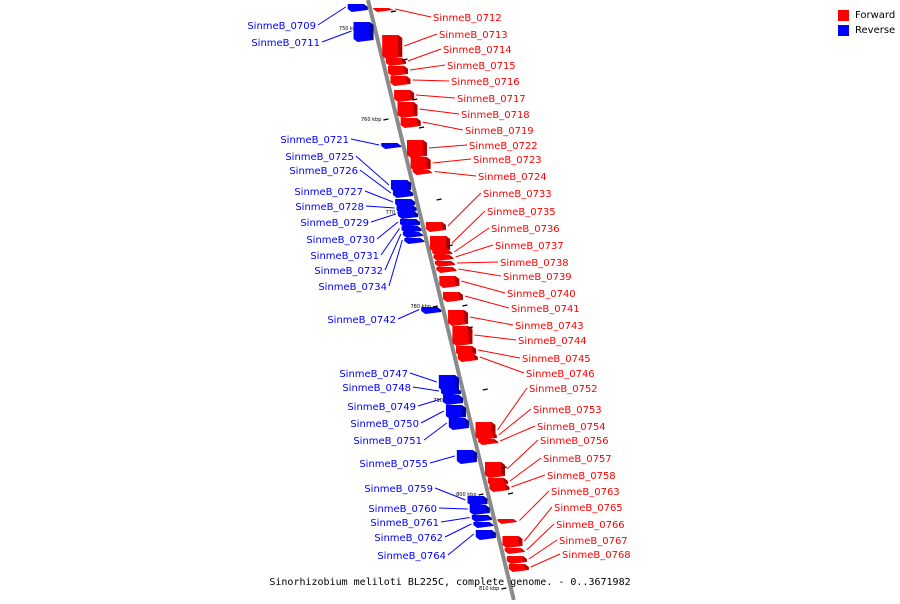 This screenshot has height=604, width=900. What do you see at coordinates (393, 464) in the screenshot?
I see `reverse-gene-label: SinmeB_0755` at bounding box center [393, 464].